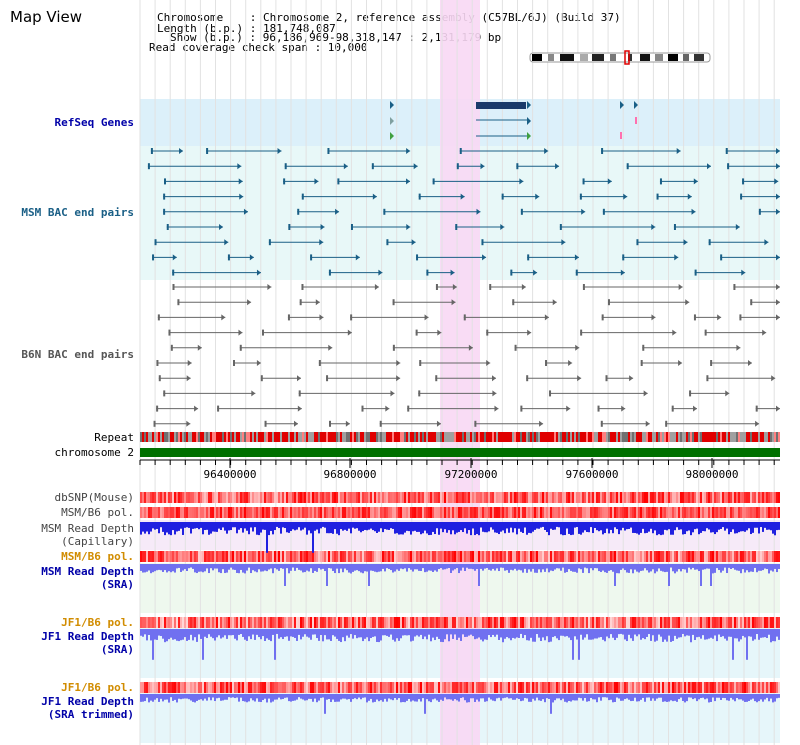 This screenshot has height=745, width=800. Describe the element at coordinates (97, 687) in the screenshot. I see `track-label-jf1-b6-pol-2: JF1/B6 pol.` at that location.